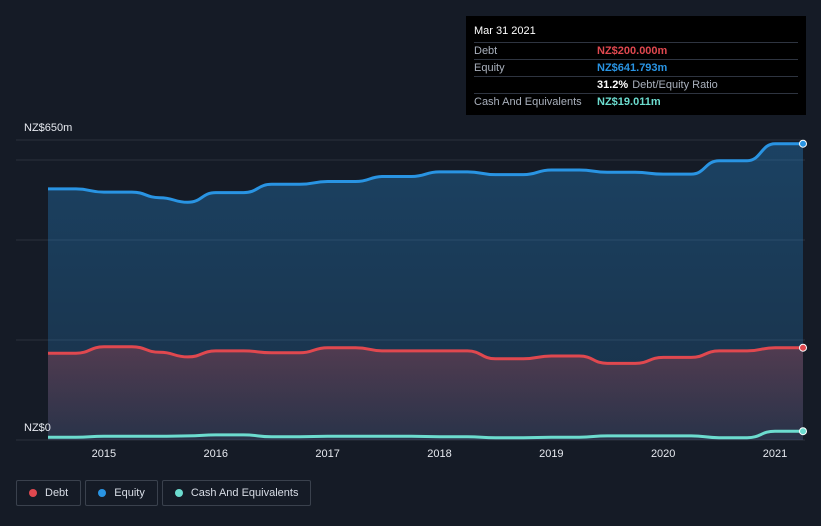  I want to click on tooltip-ratio-suffix: Debt/Equity Ratio, so click(675, 85).